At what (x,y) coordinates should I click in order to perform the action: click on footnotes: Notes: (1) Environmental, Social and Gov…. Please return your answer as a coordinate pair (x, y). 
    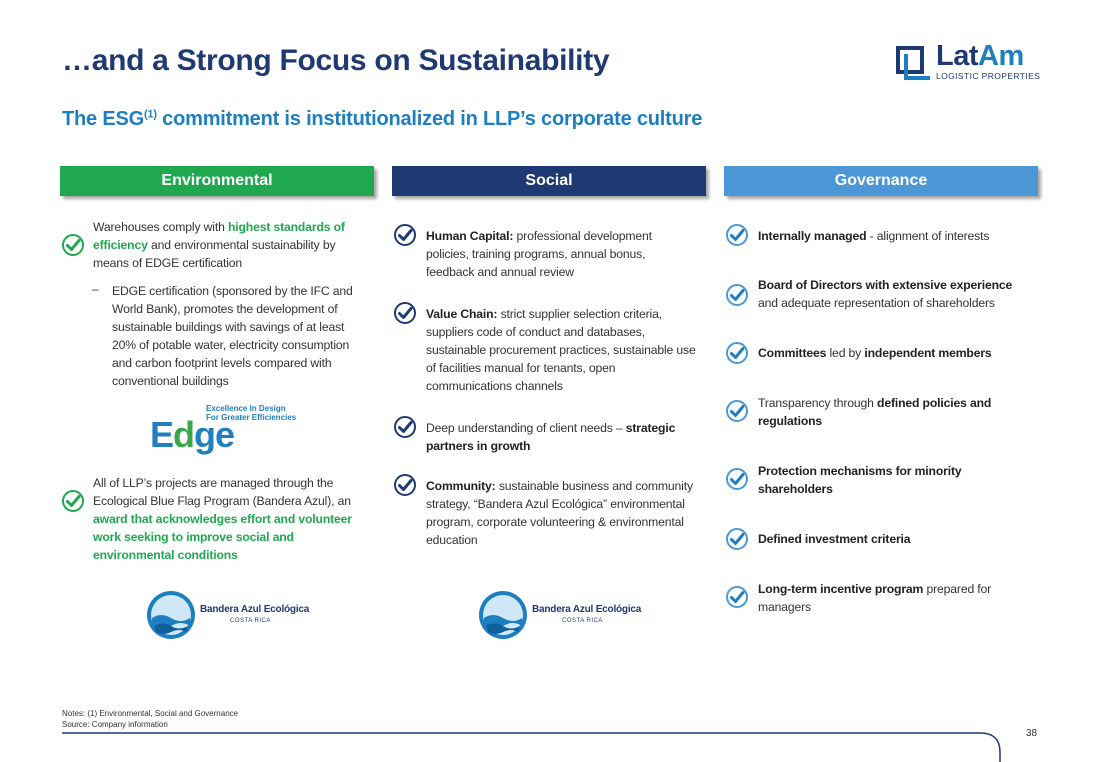
    Looking at the image, I should click on (150, 719).